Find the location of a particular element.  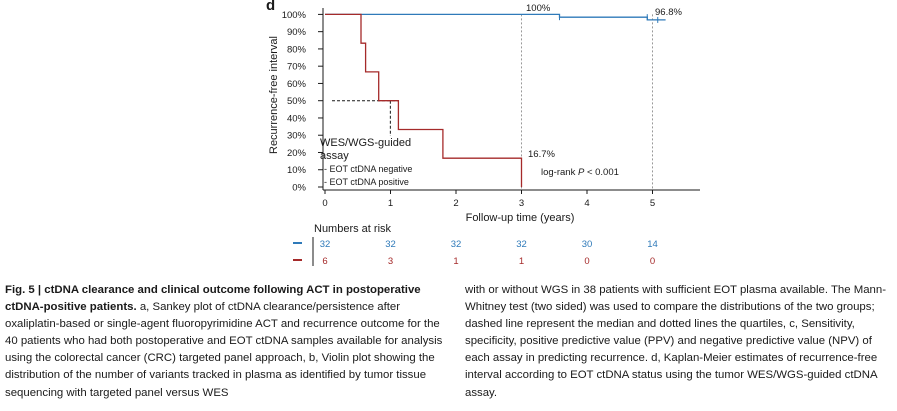

y-tick-label: 70% is located at coordinates (297, 67).